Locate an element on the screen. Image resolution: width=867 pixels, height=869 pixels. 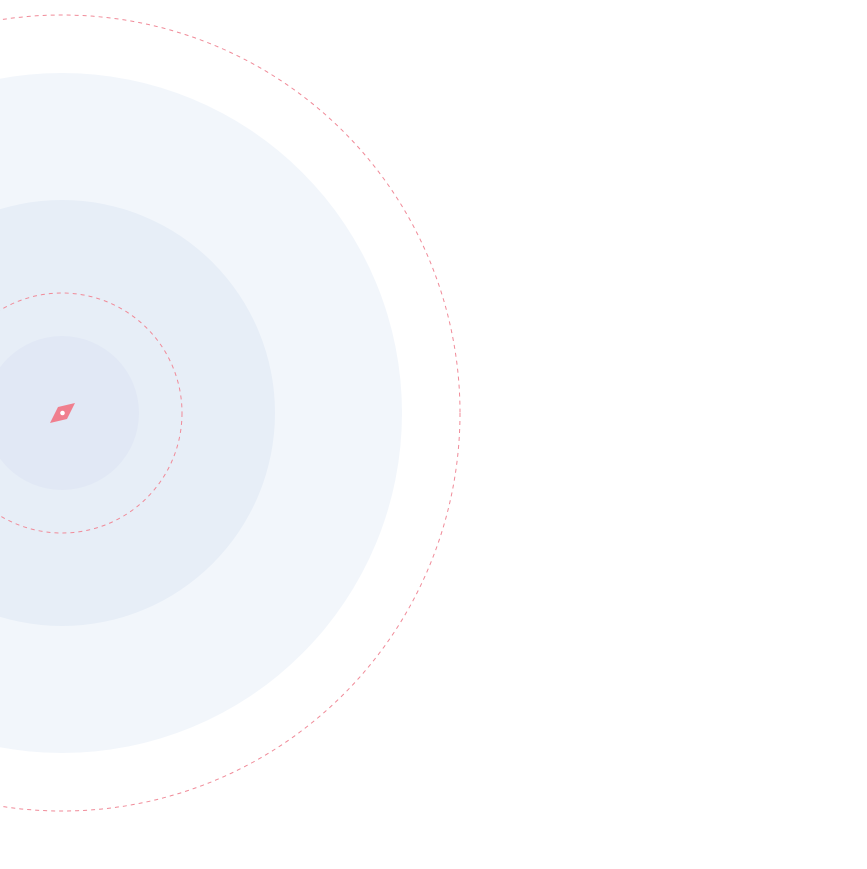
inner-dashed-ring is located at coordinates (91, 413).